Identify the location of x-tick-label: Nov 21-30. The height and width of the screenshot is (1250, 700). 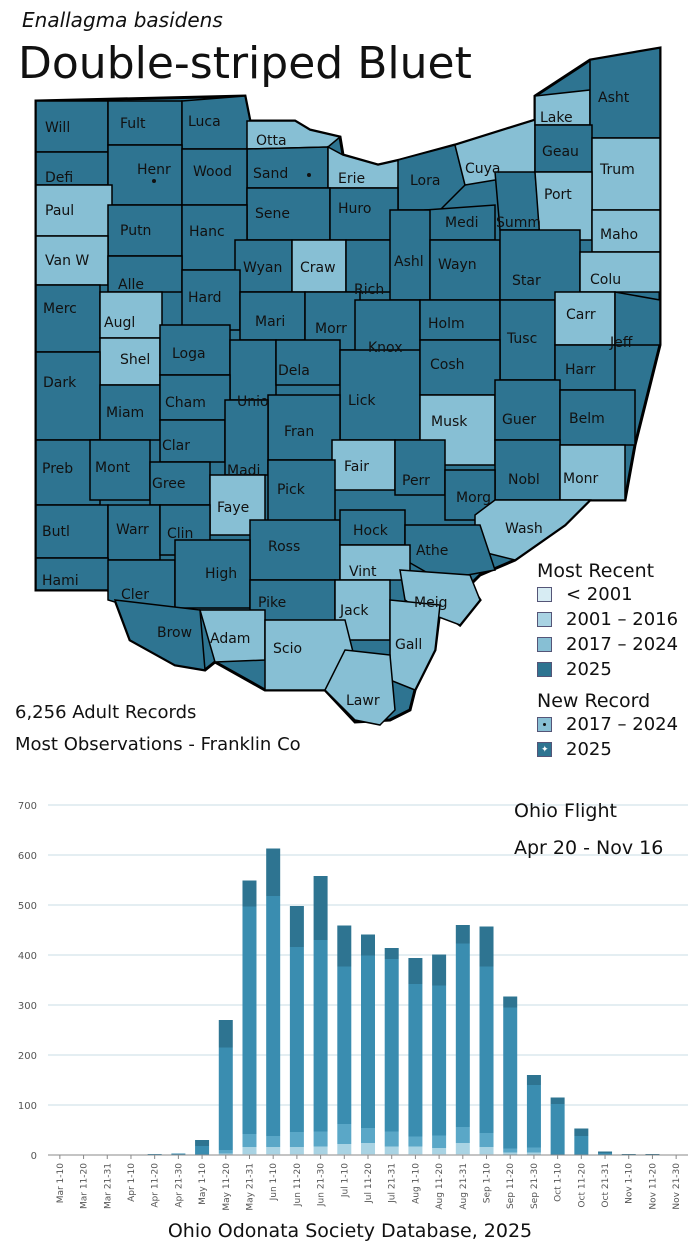
(677, 1186).